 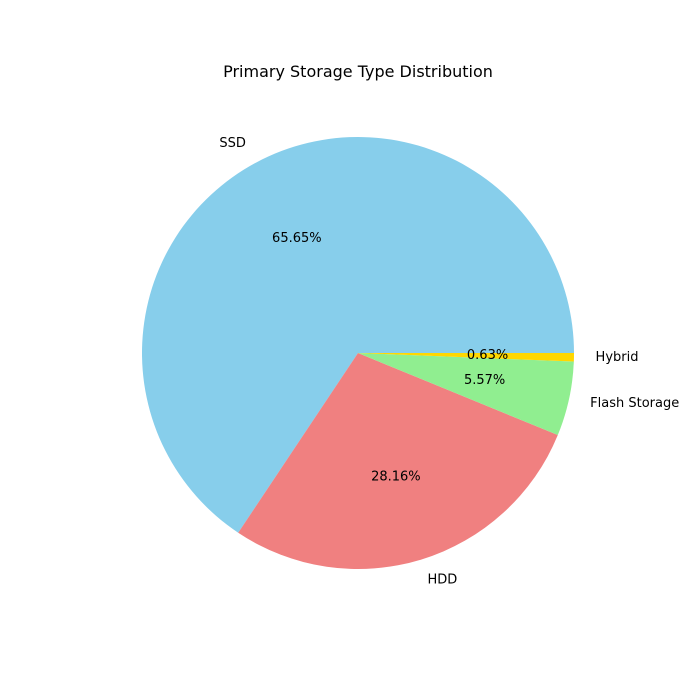 I want to click on slice-percent-ssd: 65.65%, so click(x=297, y=238).